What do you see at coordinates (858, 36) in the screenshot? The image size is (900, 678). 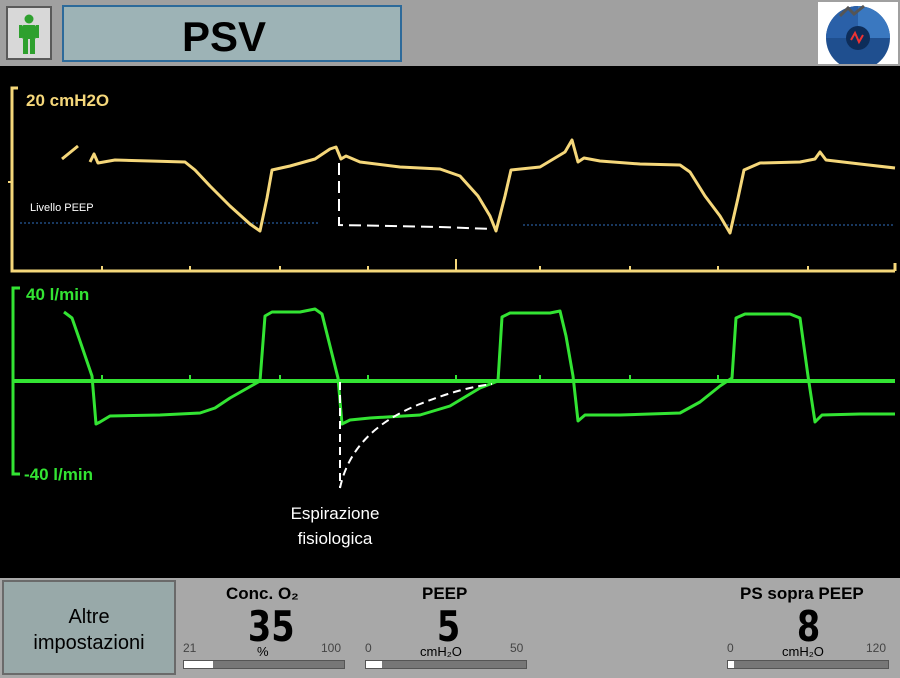 I see `ventilator-logo-icon` at bounding box center [858, 36].